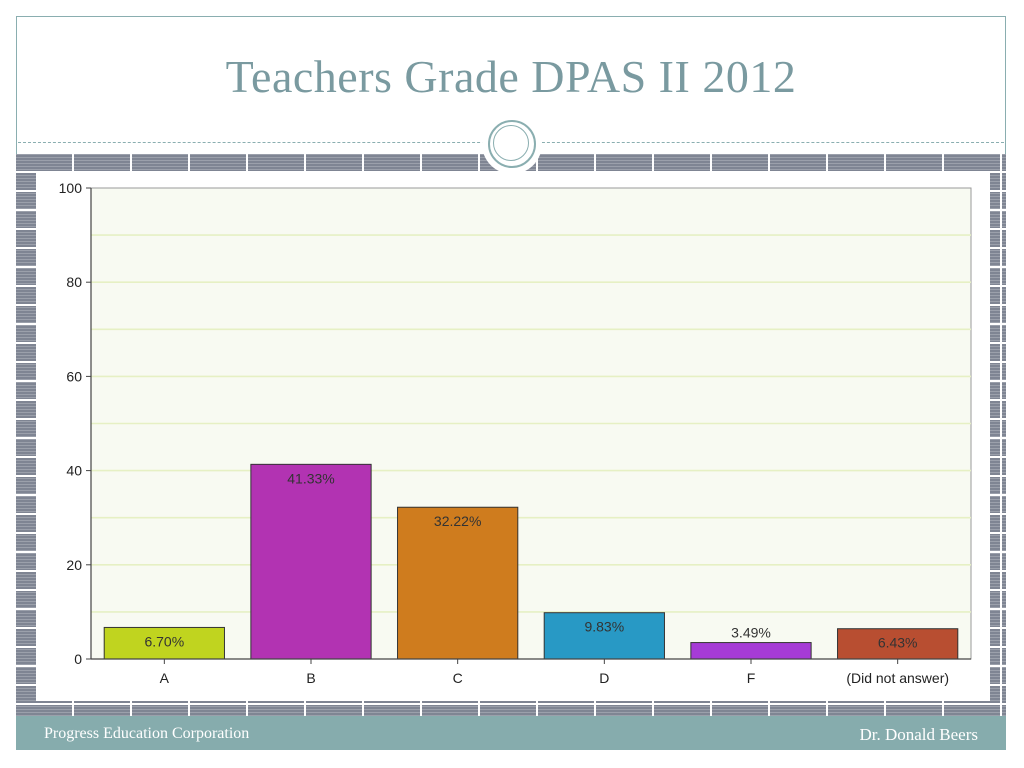 Image resolution: width=1024 pixels, height=768 pixels. Describe the element at coordinates (78, 659) in the screenshot. I see `y-tick-label: 0` at that location.